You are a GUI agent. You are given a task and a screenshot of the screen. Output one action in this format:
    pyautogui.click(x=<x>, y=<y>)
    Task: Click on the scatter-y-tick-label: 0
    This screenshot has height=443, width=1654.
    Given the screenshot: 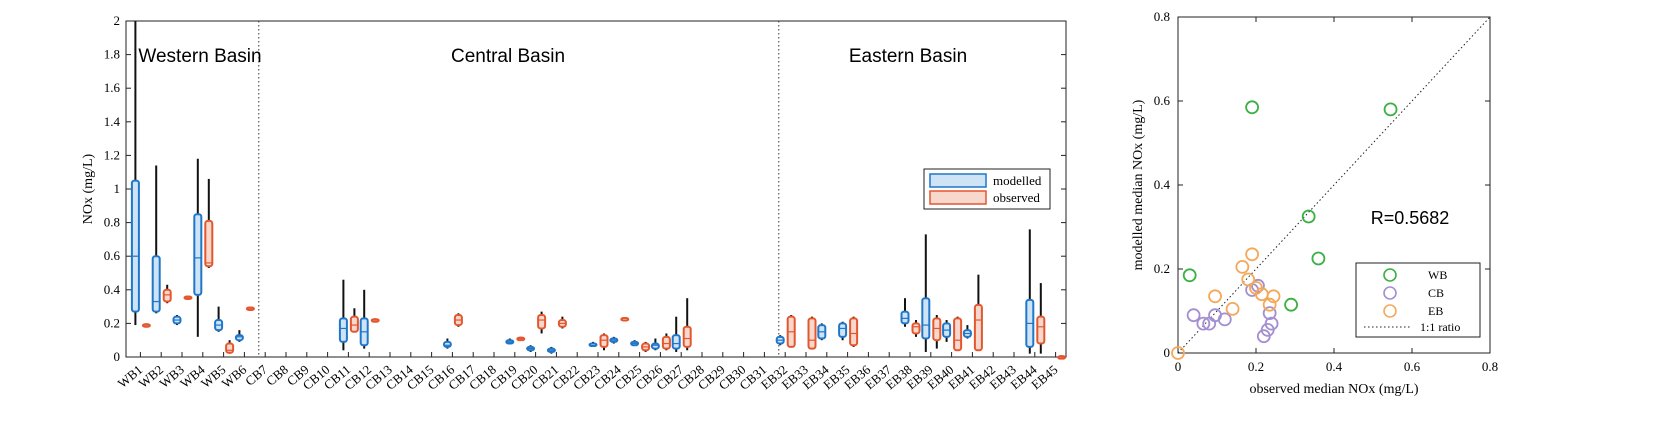 What is the action you would take?
    pyautogui.click(x=1167, y=352)
    